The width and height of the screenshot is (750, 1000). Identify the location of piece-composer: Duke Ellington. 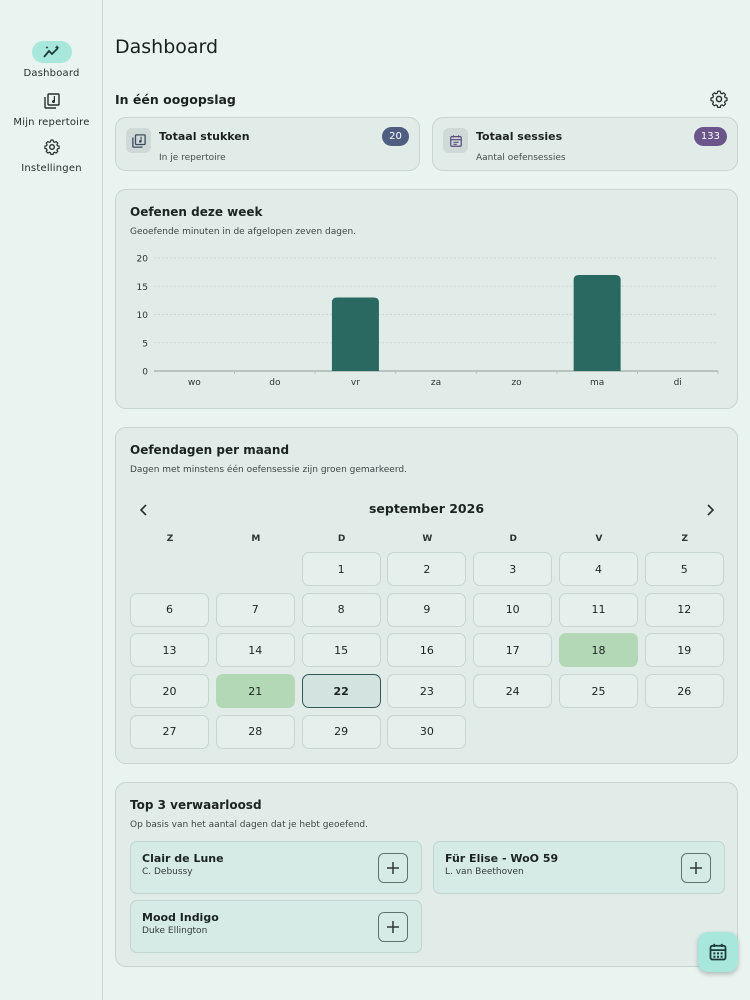
(175, 931).